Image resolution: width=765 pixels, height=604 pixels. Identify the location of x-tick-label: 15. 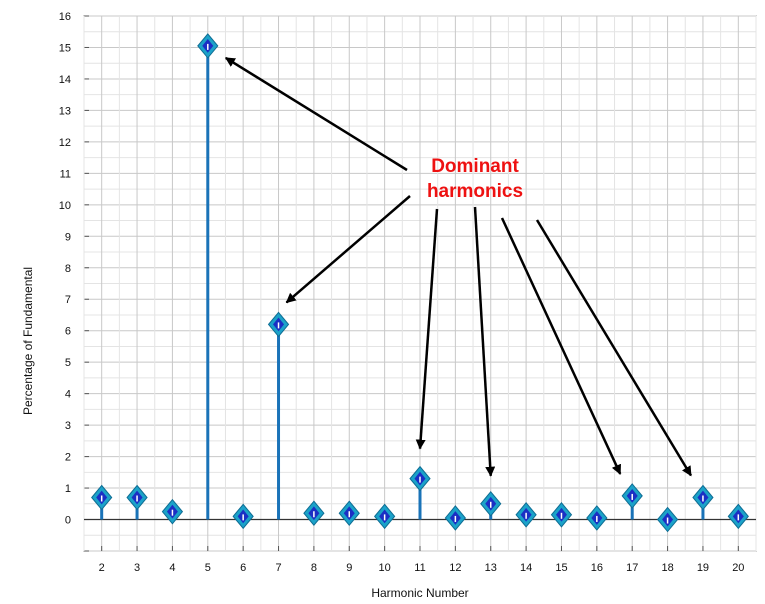
(561, 568).